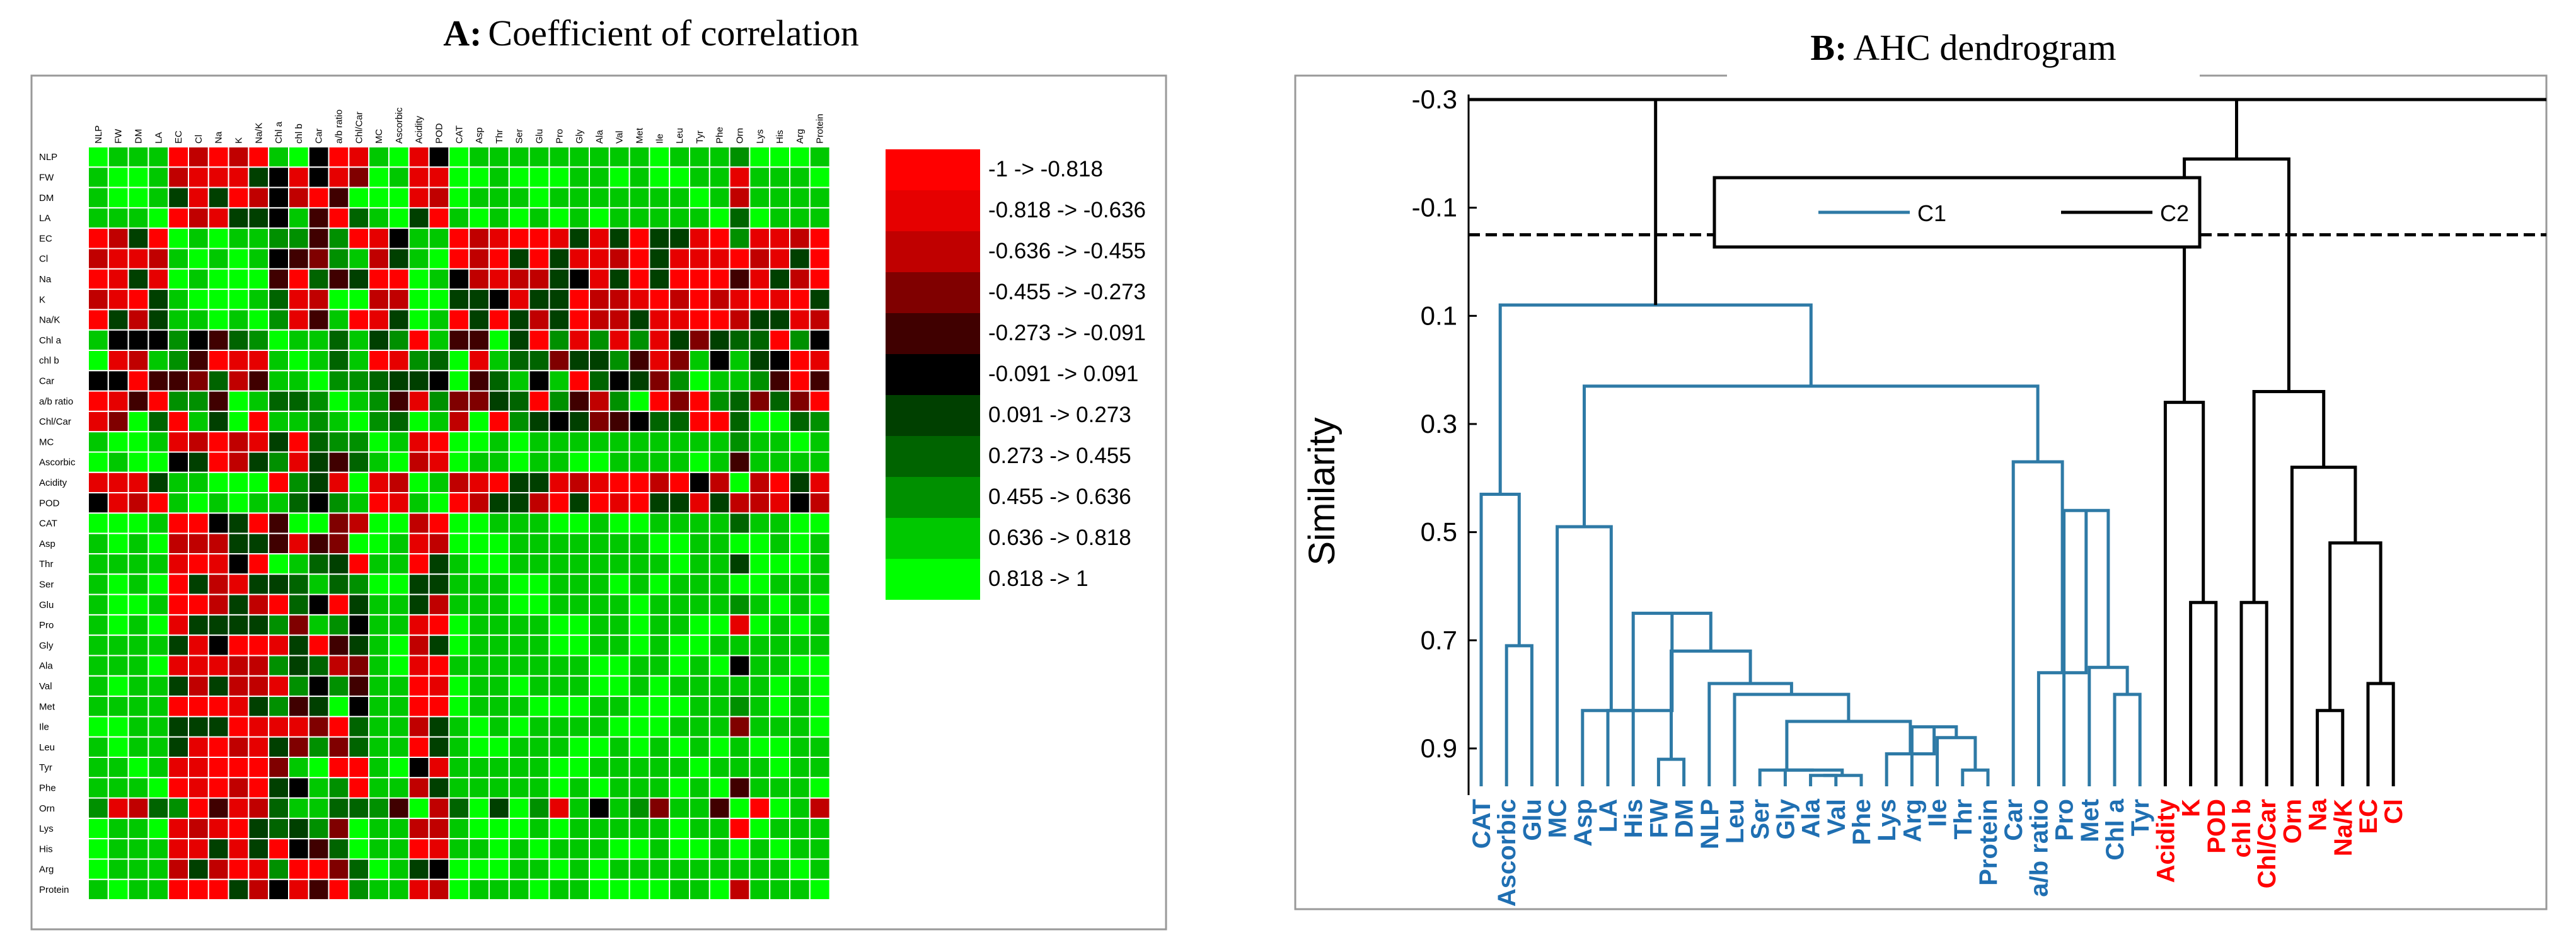 The width and height of the screenshot is (2576, 952). What do you see at coordinates (1439, 424) in the screenshot?
I see `y-tick-label: 0.3` at bounding box center [1439, 424].